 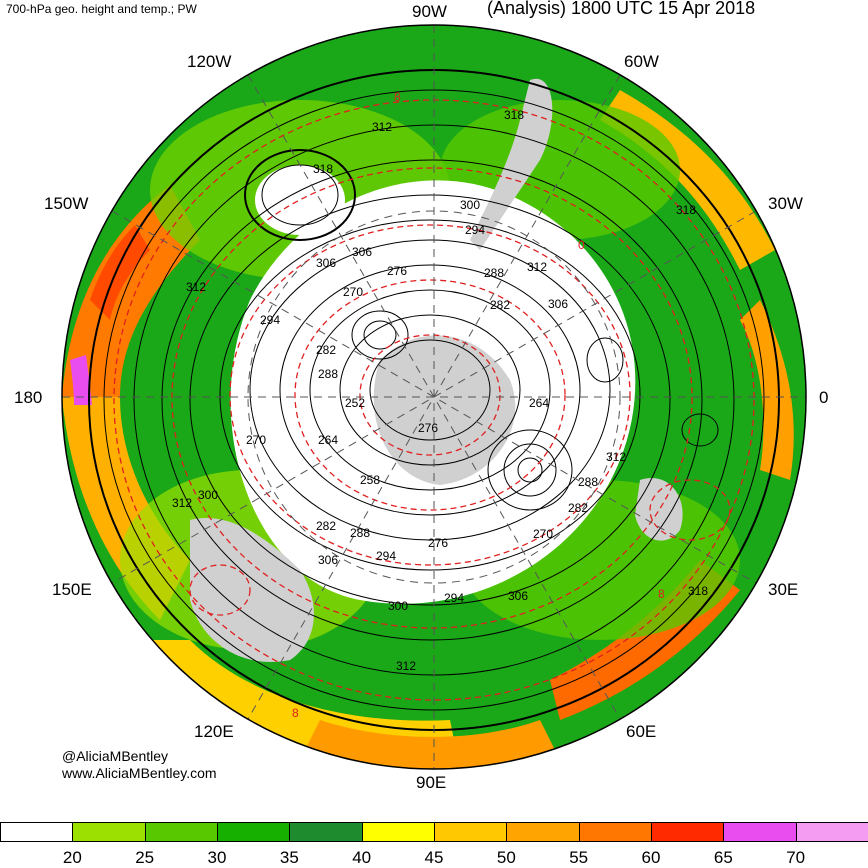 What do you see at coordinates (783, 589) in the screenshot?
I see `lon-label-30e: 30E` at bounding box center [783, 589].